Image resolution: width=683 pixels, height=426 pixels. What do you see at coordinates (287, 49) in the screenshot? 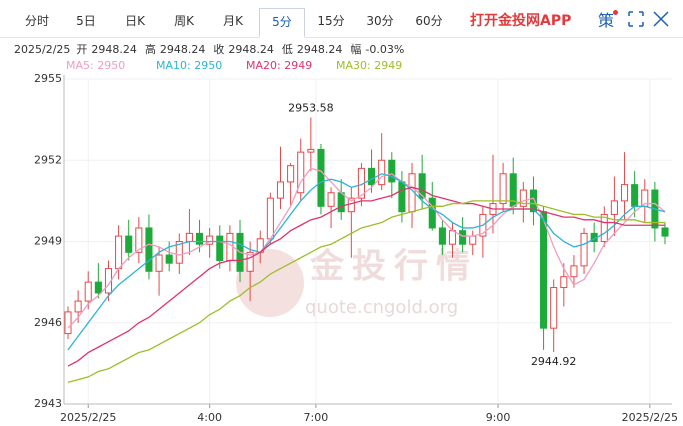
I see `info-text: 低` at bounding box center [287, 49].